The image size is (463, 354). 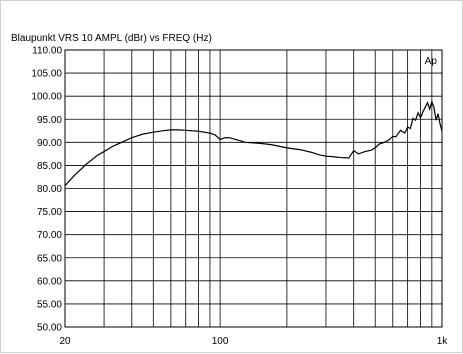 What do you see at coordinates (46, 74) in the screenshot?
I see `y-tick-label: 105.00` at bounding box center [46, 74].